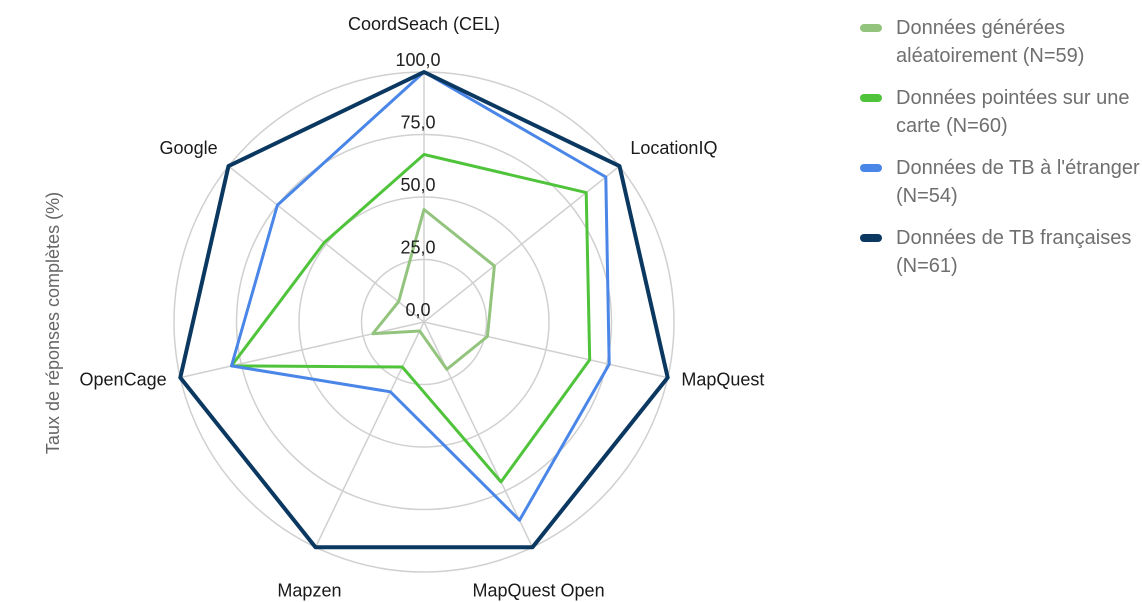 Image resolution: width=1142 pixels, height=602 pixels. I want to click on legend-item: Données générées aléatoirement (N=59), so click(1001, 42).